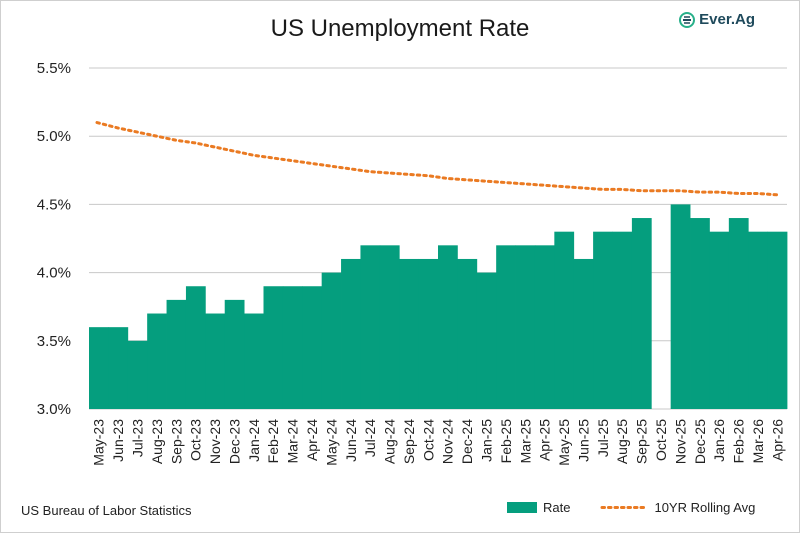 Image resolution: width=800 pixels, height=534 pixels. I want to click on y-tick-label: 4.0%, so click(54, 273).